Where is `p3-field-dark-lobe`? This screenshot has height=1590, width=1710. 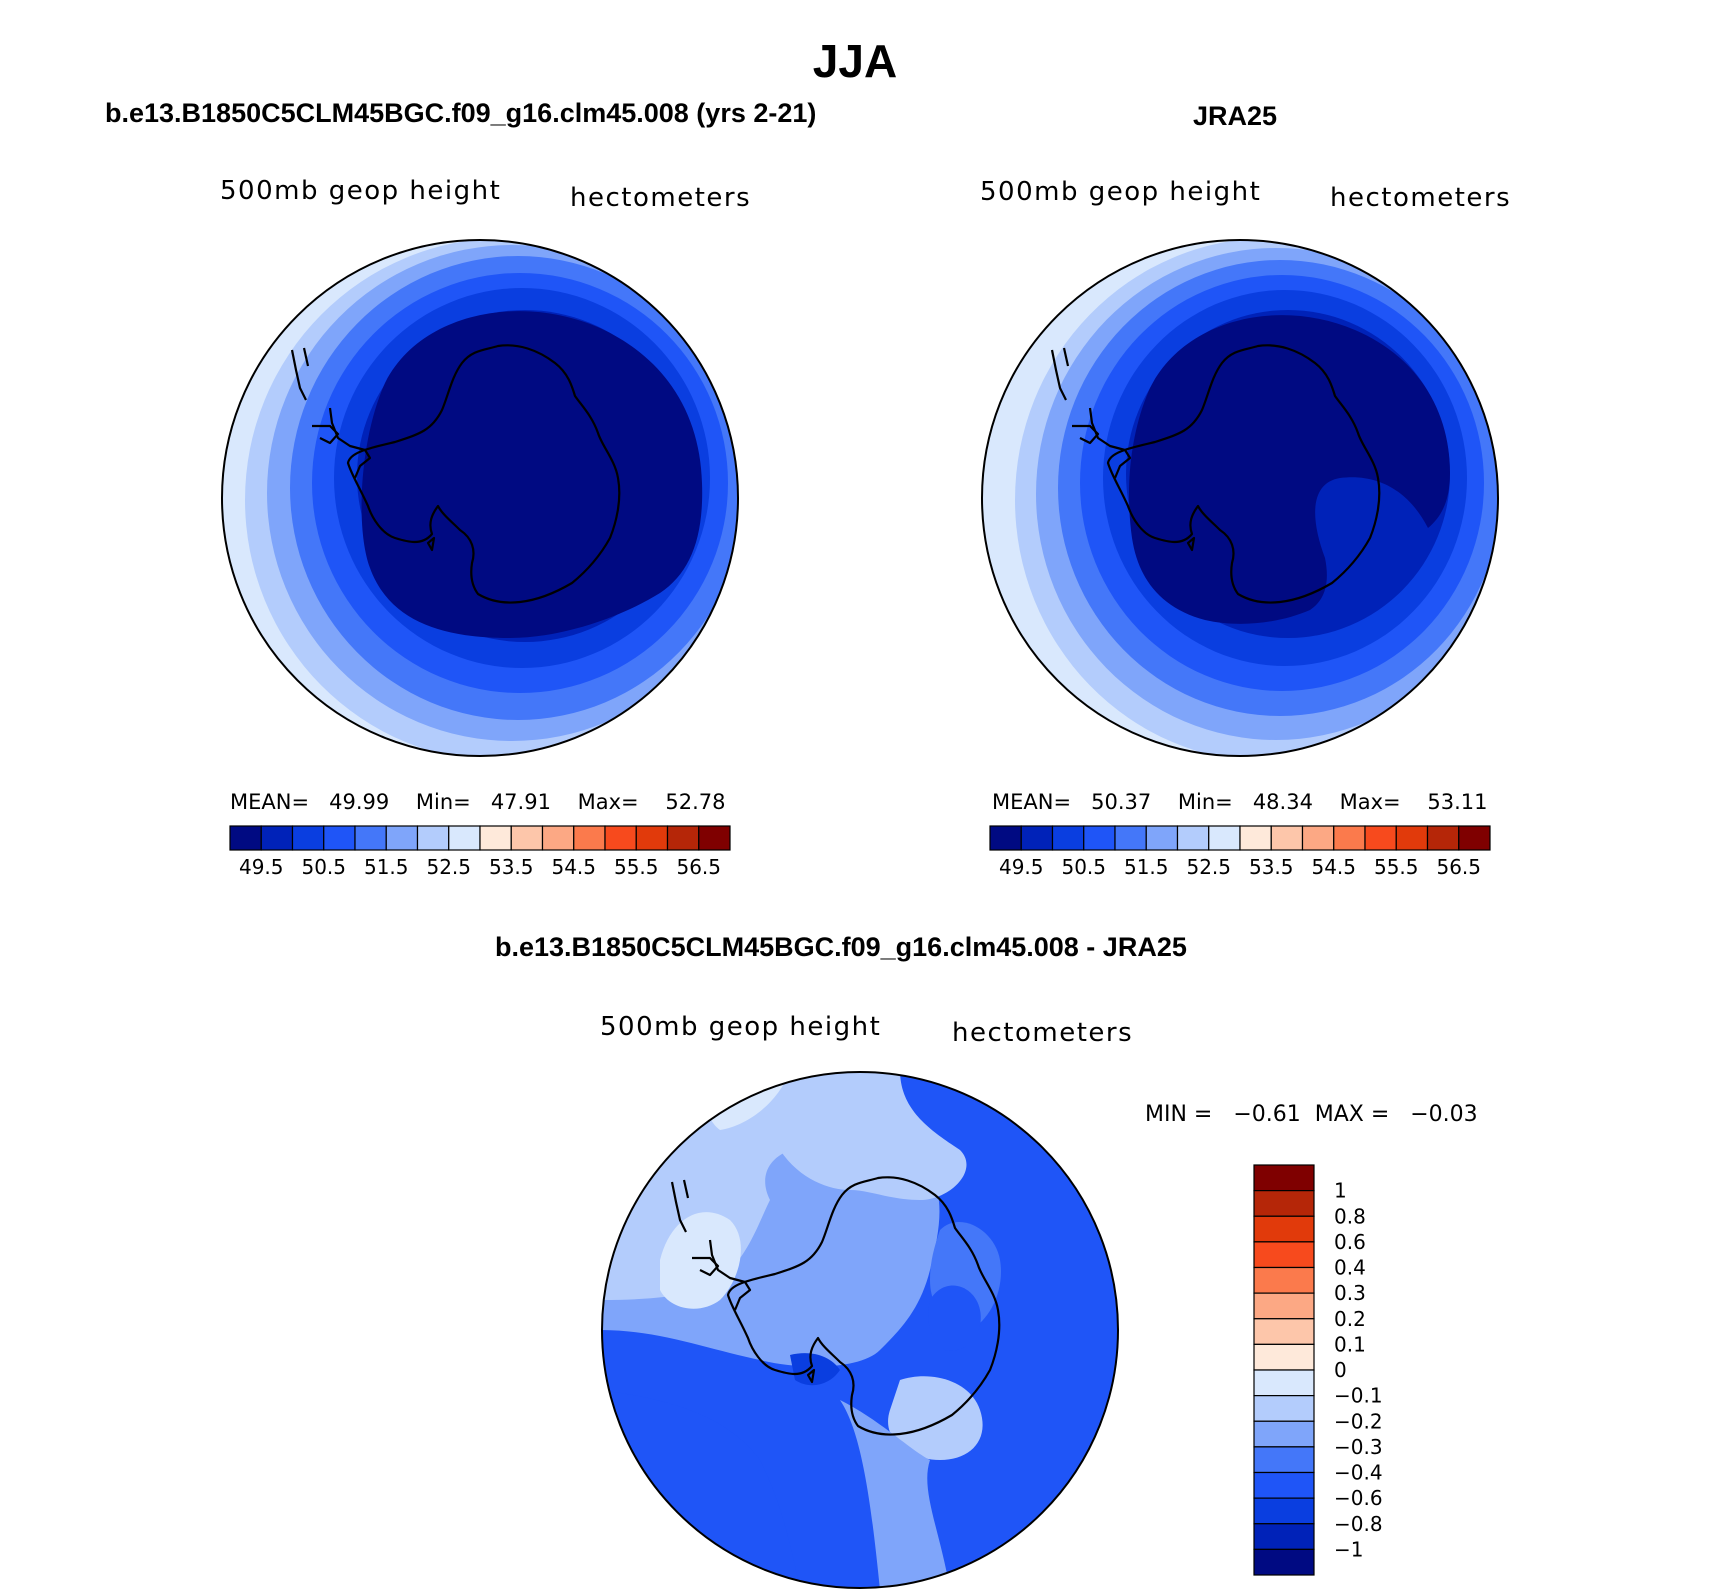
p3-field-dark-lobe is located at coordinates (815, 1369).